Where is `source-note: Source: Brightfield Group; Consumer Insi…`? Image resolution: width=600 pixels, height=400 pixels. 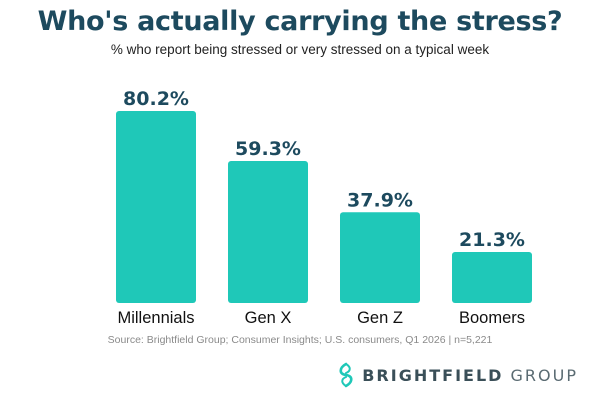
source-note: Source: Brightfield Group; Consumer Insi… is located at coordinates (300, 340).